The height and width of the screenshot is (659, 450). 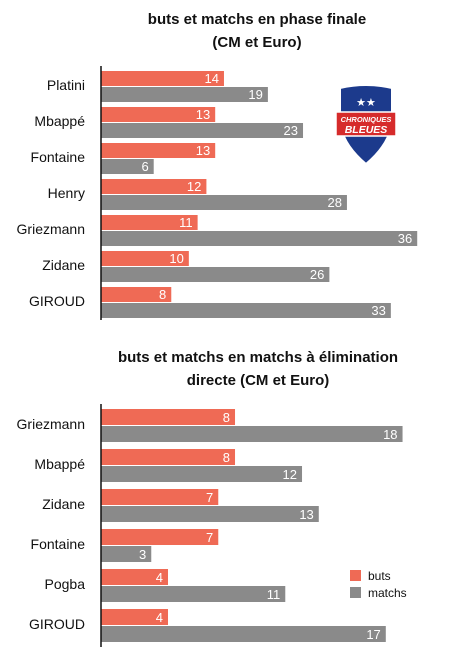 I want to click on logo-line2: BLEUES, so click(x=366, y=130).